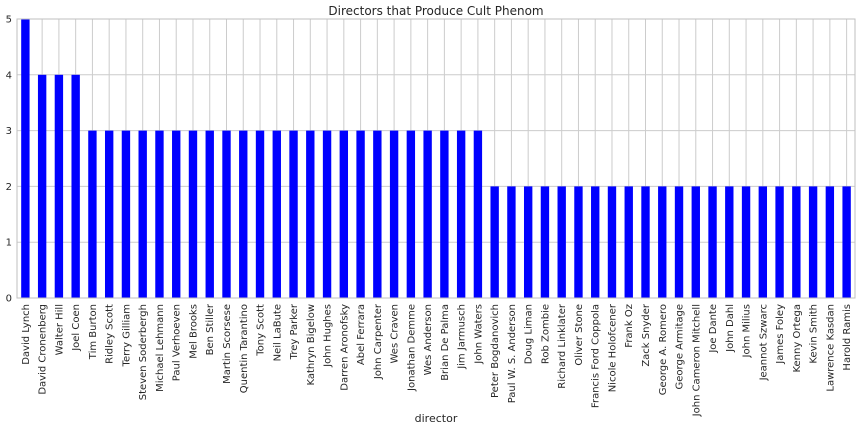 The image size is (864, 430). I want to click on x-tick-label: Harold Ramis, so click(847, 337).